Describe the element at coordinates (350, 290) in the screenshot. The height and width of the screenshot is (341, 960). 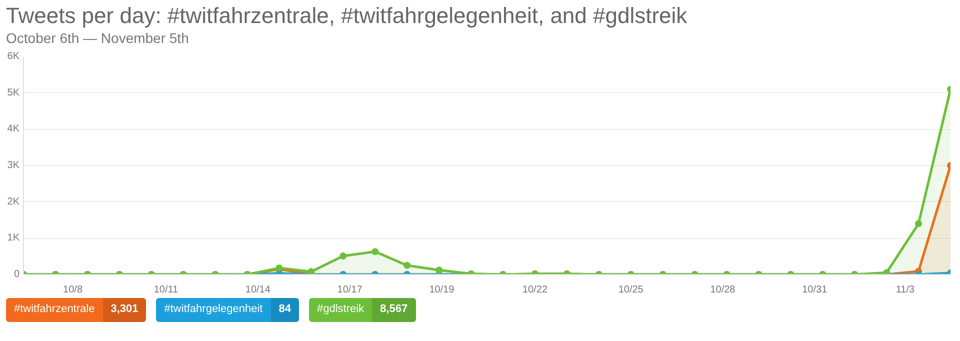
I see `x-tick-label: 10/17` at that location.